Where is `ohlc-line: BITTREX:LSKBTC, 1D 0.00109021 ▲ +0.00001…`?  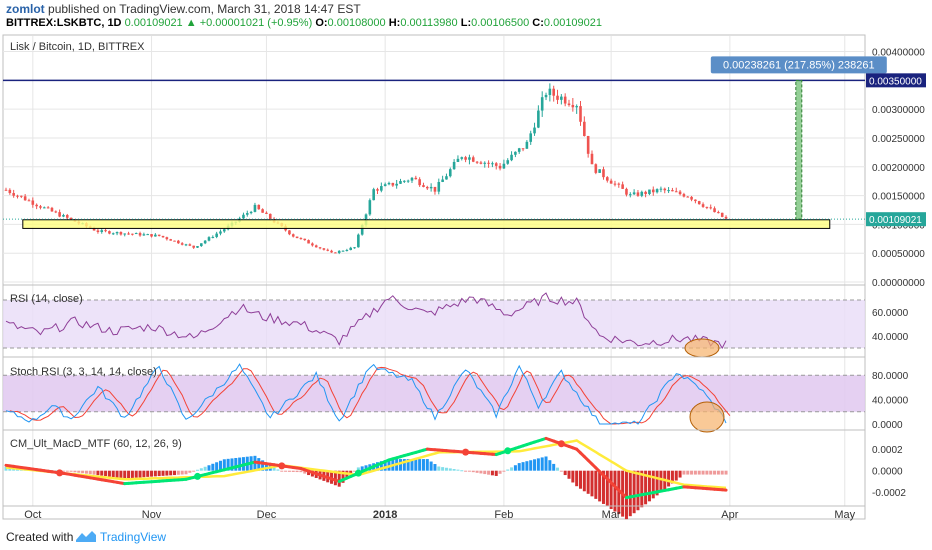
ohlc-line: BITTREX:LSKBTC, 1D 0.00109021 ▲ +0.00001… is located at coordinates (304, 23).